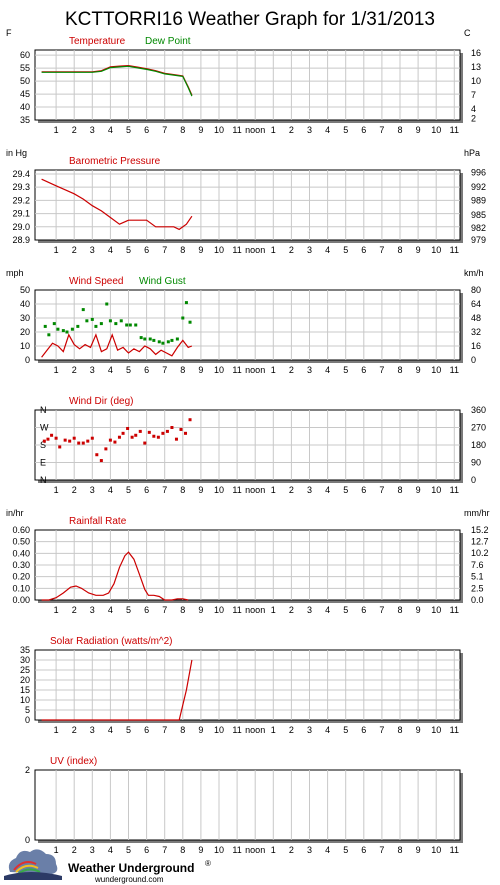  Describe the element at coordinates (25, 107) in the screenshot. I see `left-tick-label: 40` at that location.